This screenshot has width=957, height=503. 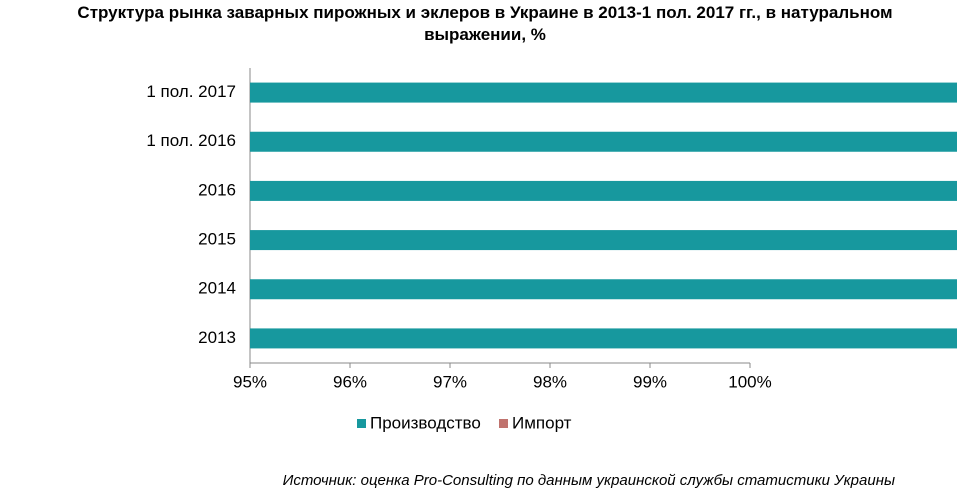 I want to click on x-tick-label: 97%, so click(x=450, y=381).